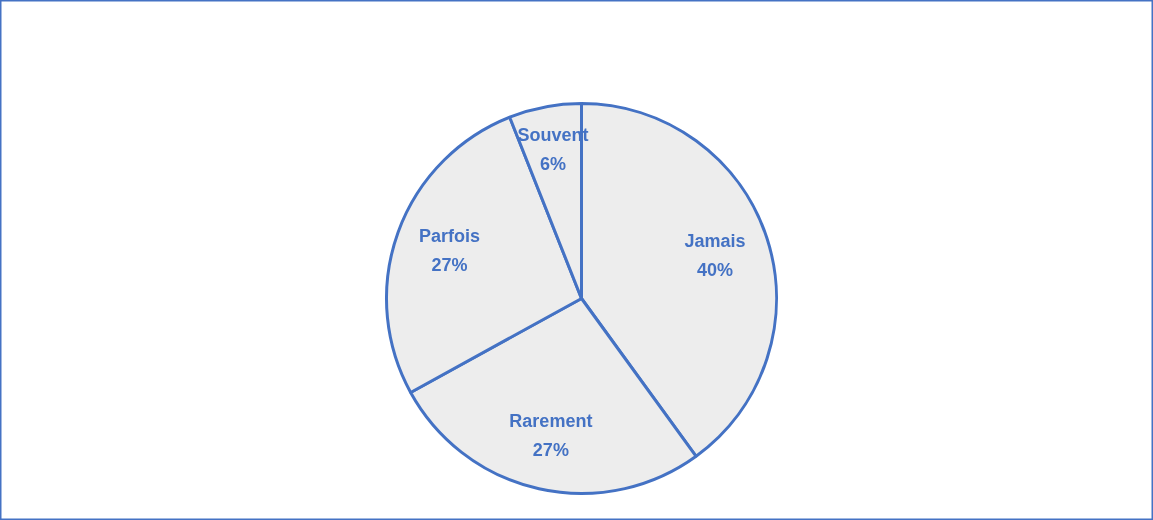  Describe the element at coordinates (551, 421) in the screenshot. I see `slice-label: Rarement` at that location.